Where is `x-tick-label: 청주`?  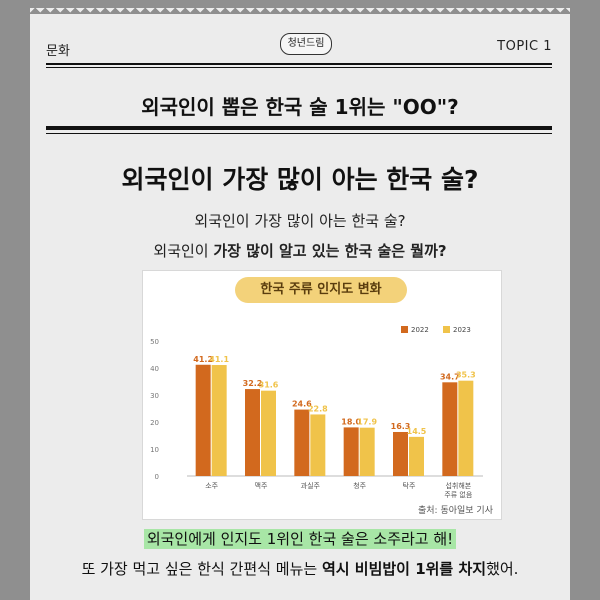
x-tick-label: 청주 is located at coordinates (359, 486).